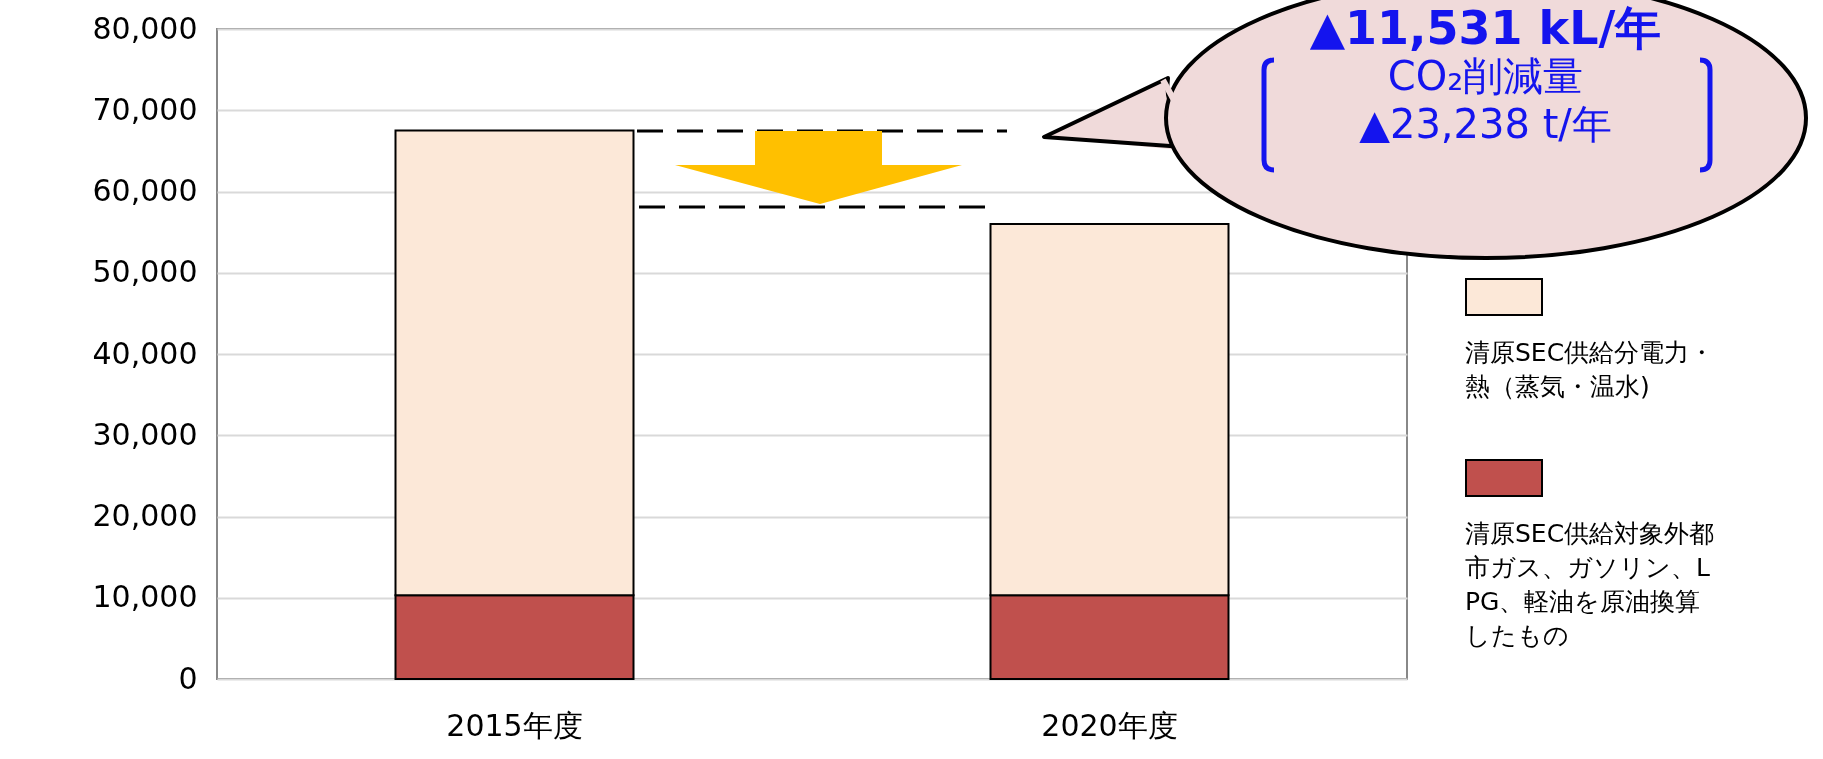  I want to click on y-tick-label: 40,000, so click(145, 353).